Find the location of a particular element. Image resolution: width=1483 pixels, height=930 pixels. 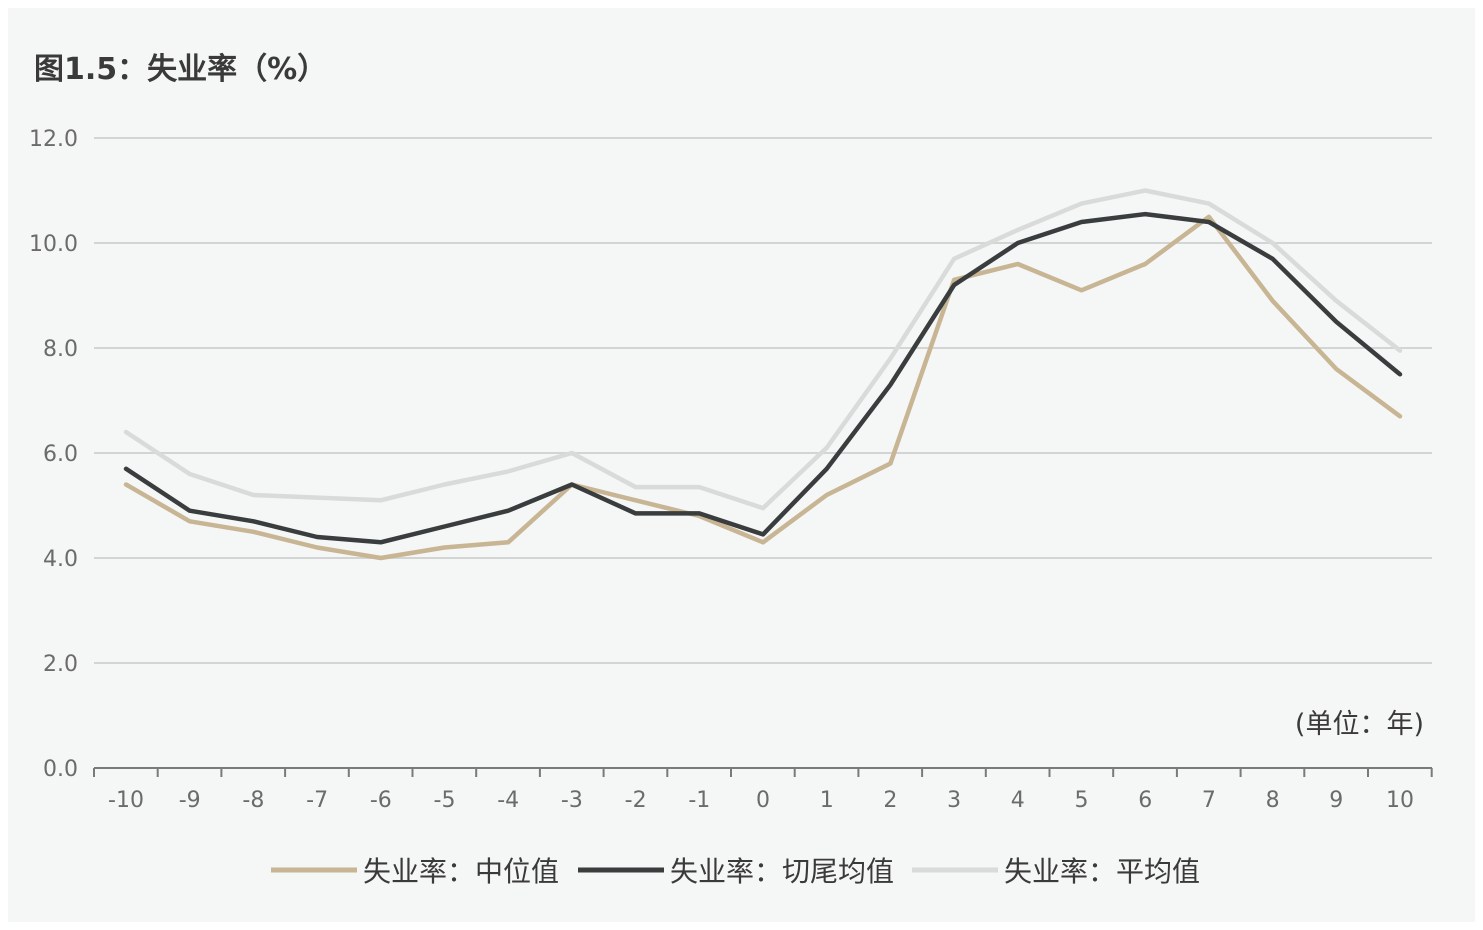

x-tick-label: 1 is located at coordinates (827, 800).